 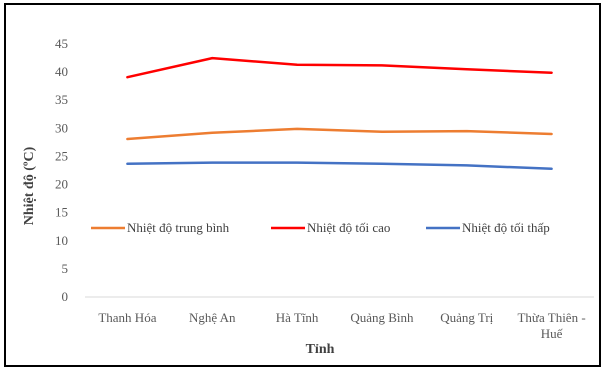 I want to click on legend-label: Nhiệt độ trung bình, so click(x=178, y=227).